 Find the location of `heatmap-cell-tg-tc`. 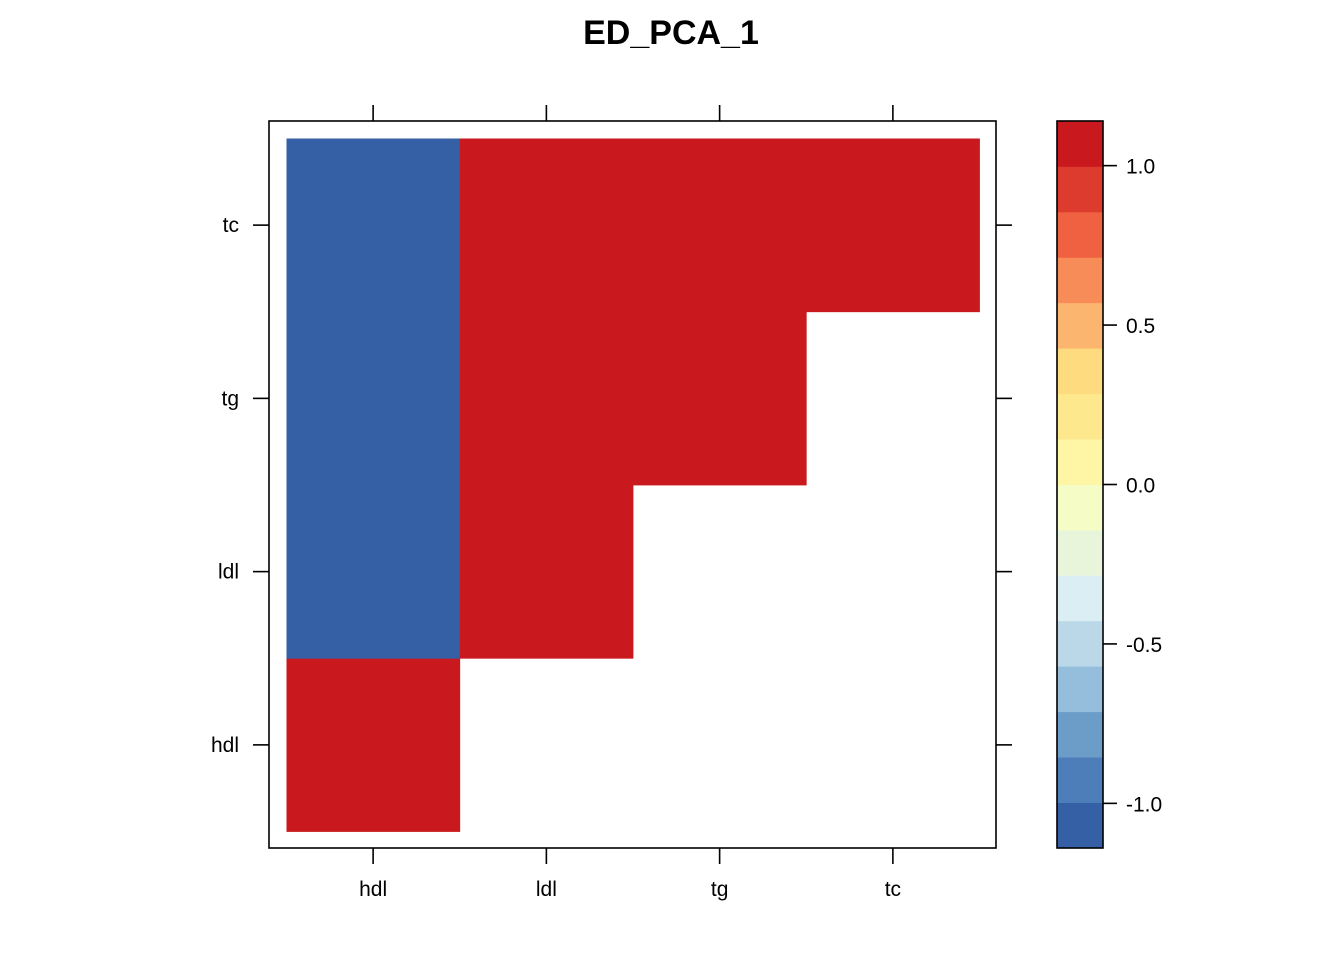

heatmap-cell-tg-tc is located at coordinates (720, 225).